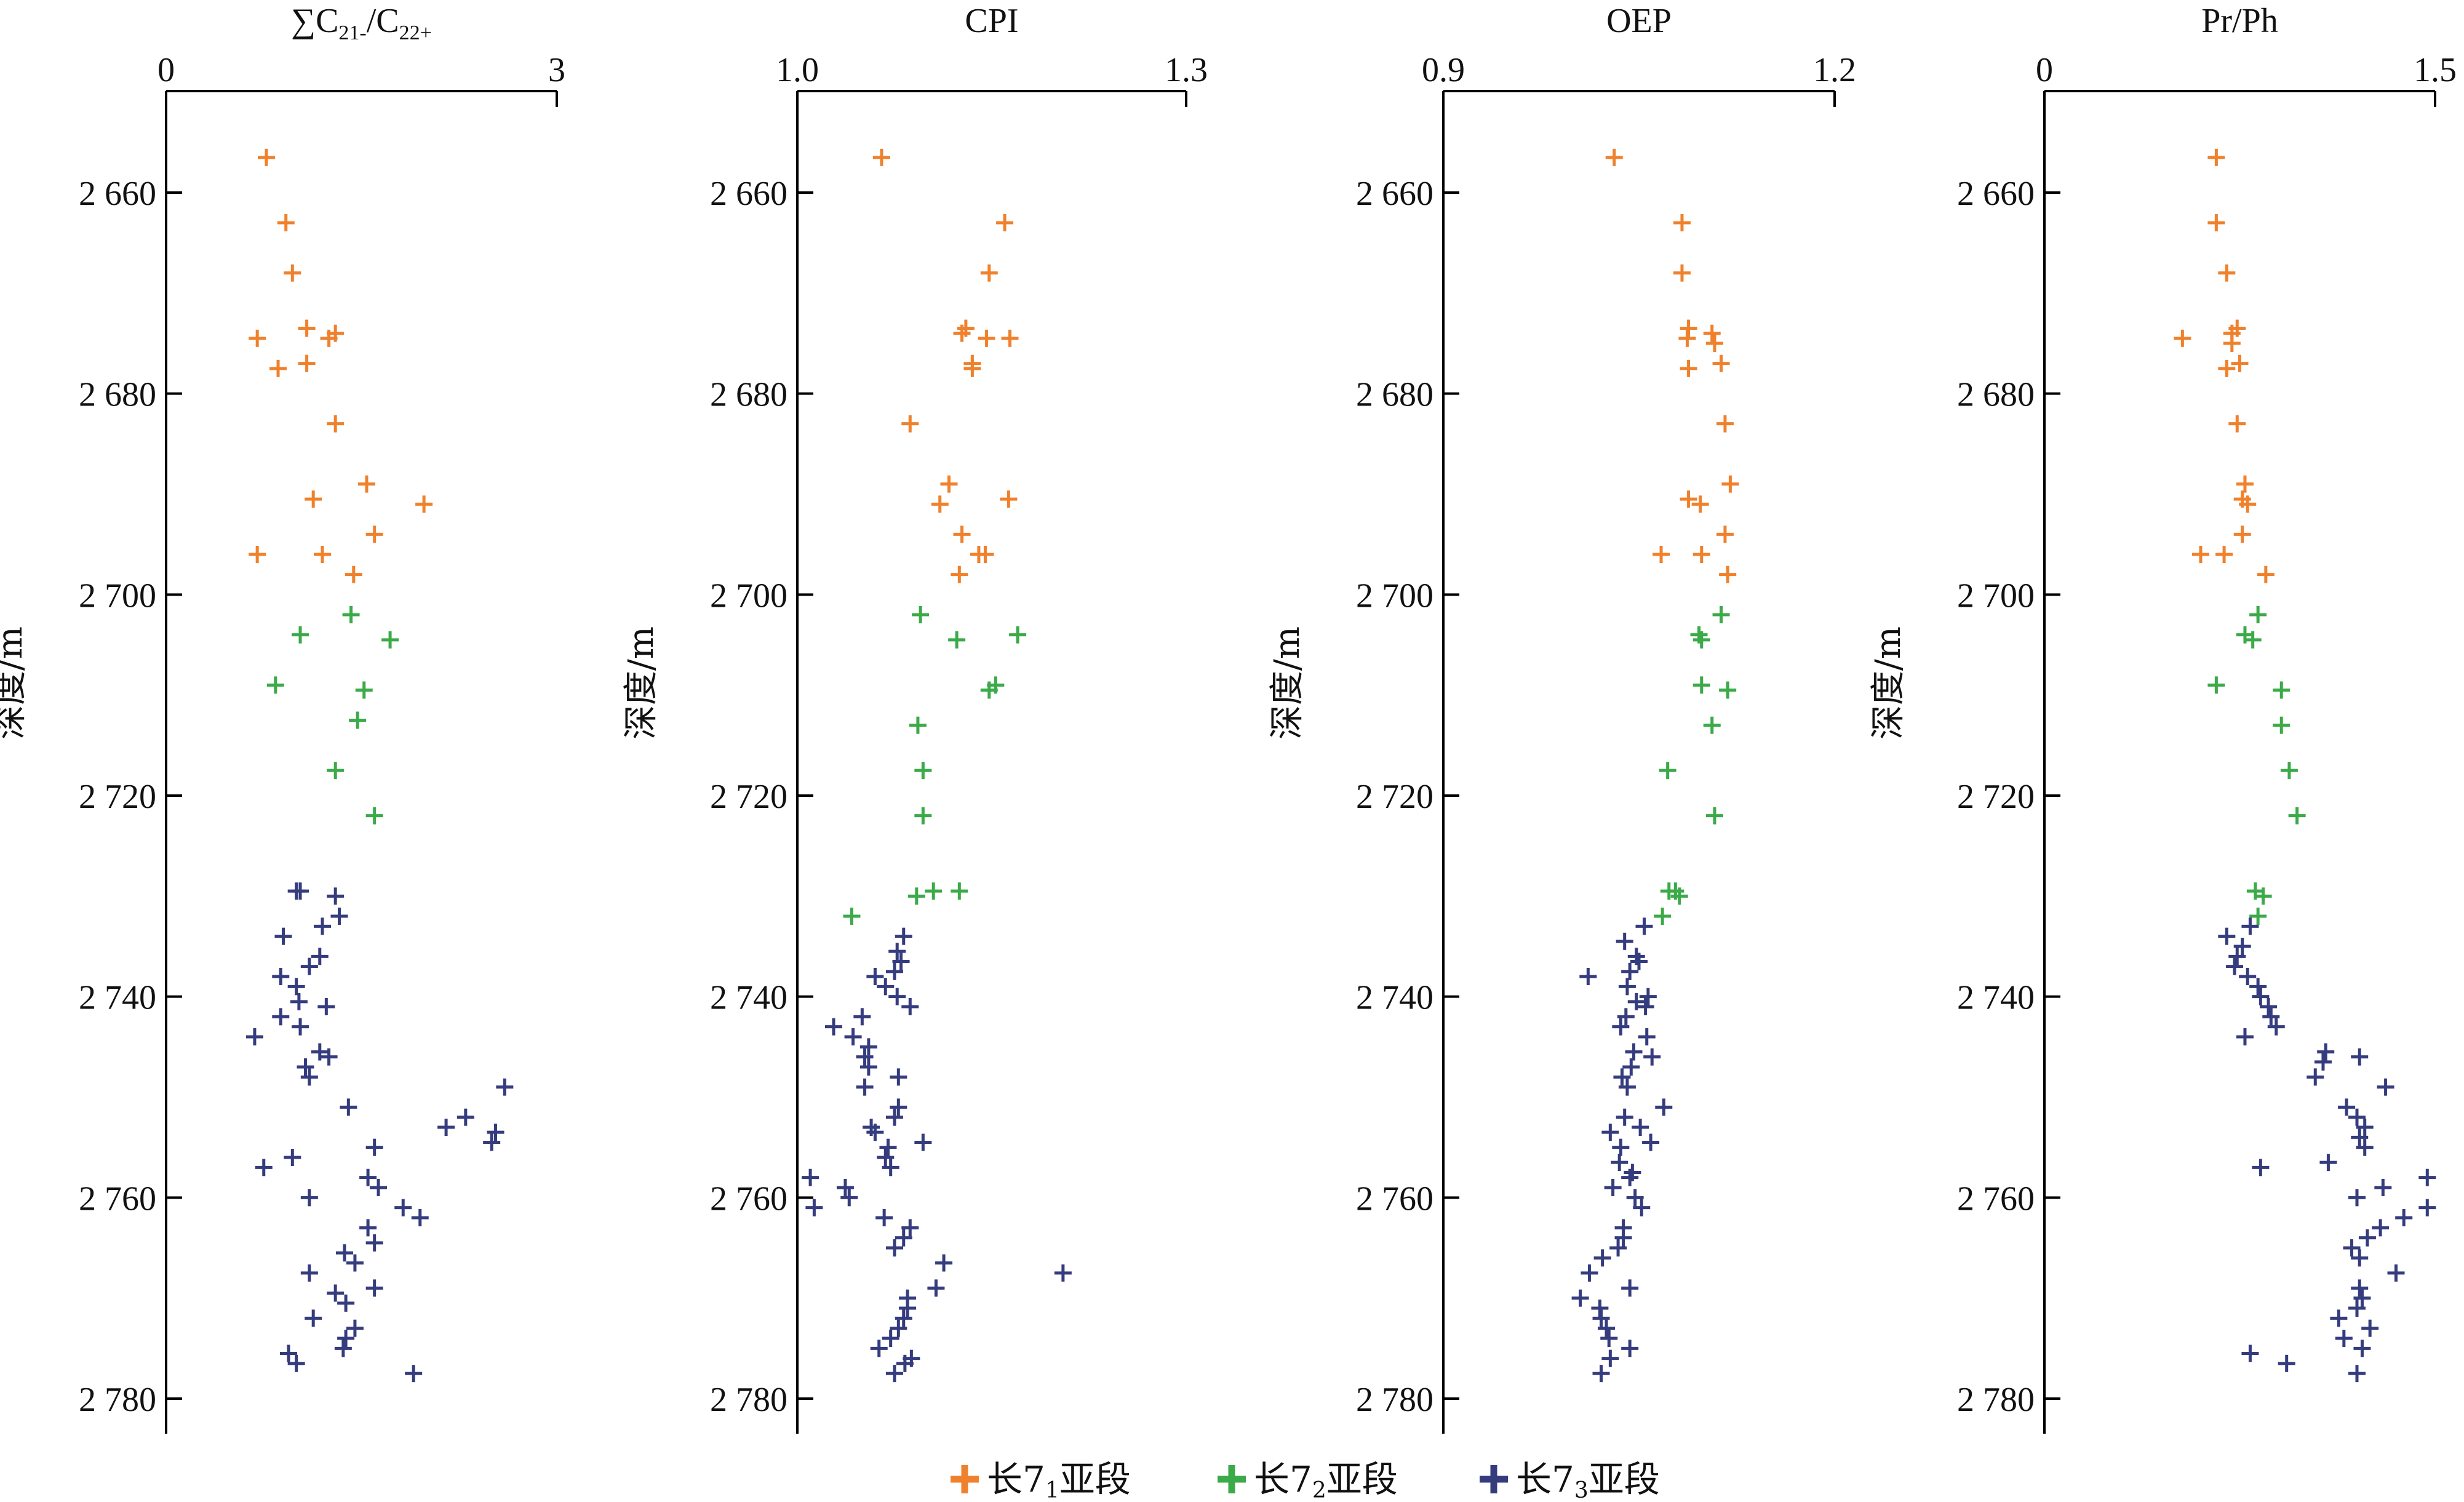 The width and height of the screenshot is (2464, 1502). Describe the element at coordinates (117, 1400) in the screenshot. I see `y-tick-label: 2 780` at that location.